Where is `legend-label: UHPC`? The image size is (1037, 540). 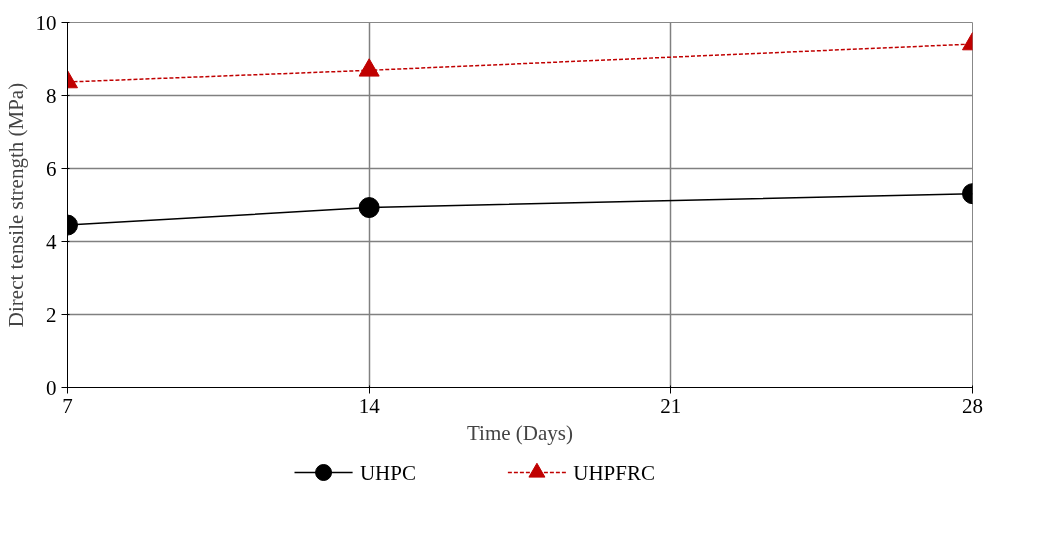
legend-label: UHPC is located at coordinates (387, 472).